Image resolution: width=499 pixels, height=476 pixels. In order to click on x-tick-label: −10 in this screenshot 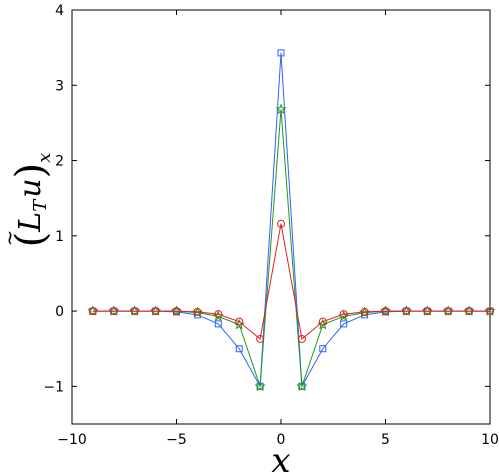, I will do `click(72, 440)`.